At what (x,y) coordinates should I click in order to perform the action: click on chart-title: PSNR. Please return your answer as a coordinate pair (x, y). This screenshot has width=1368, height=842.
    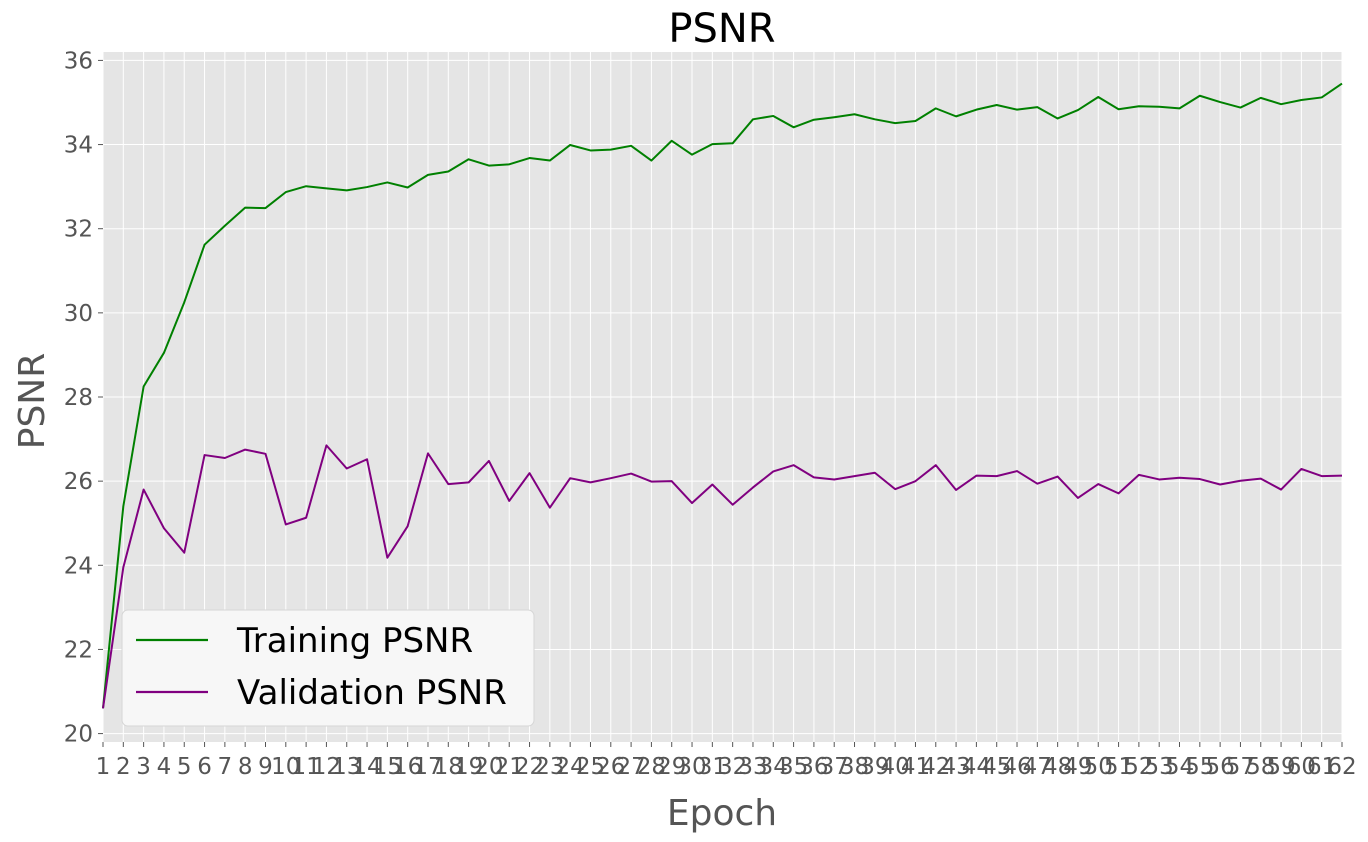
    Looking at the image, I should click on (721, 29).